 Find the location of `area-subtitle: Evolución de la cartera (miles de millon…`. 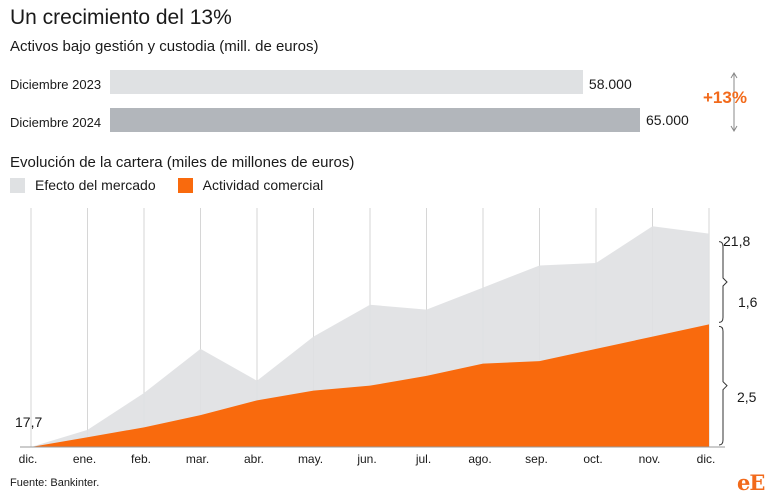

area-subtitle: Evolución de la cartera (miles de millon… is located at coordinates (182, 162).